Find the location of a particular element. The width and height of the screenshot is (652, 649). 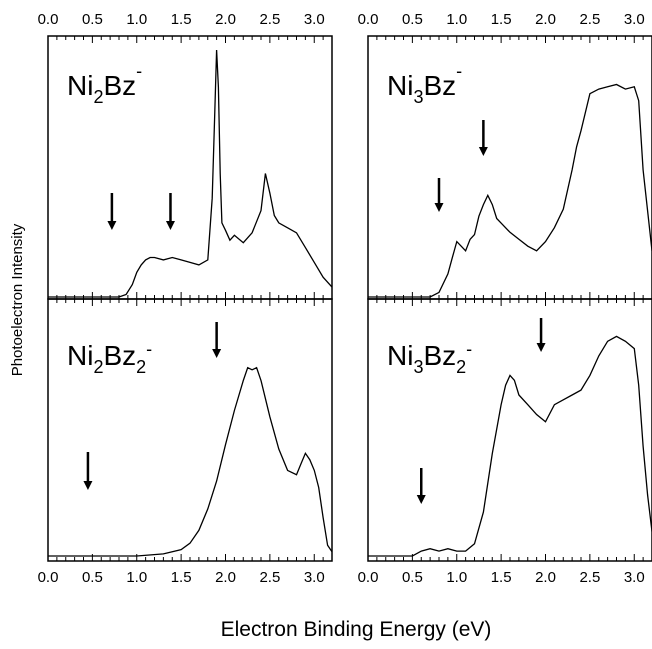

panel-label: Ni2Bz2- is located at coordinates (109, 358).